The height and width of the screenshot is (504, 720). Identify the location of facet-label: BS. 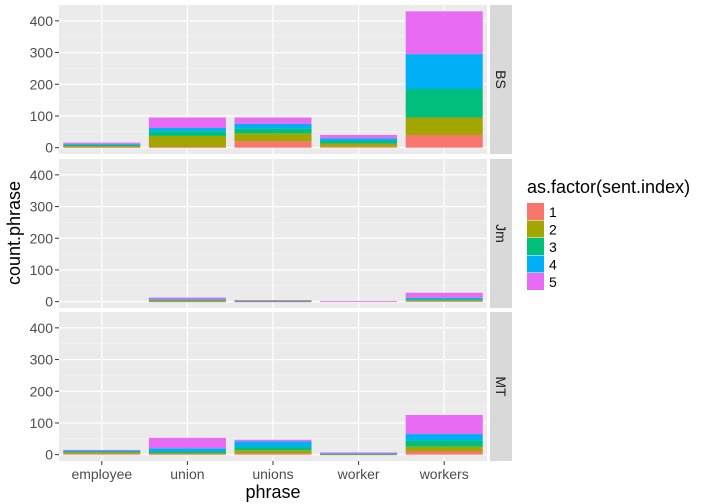
(501, 79).